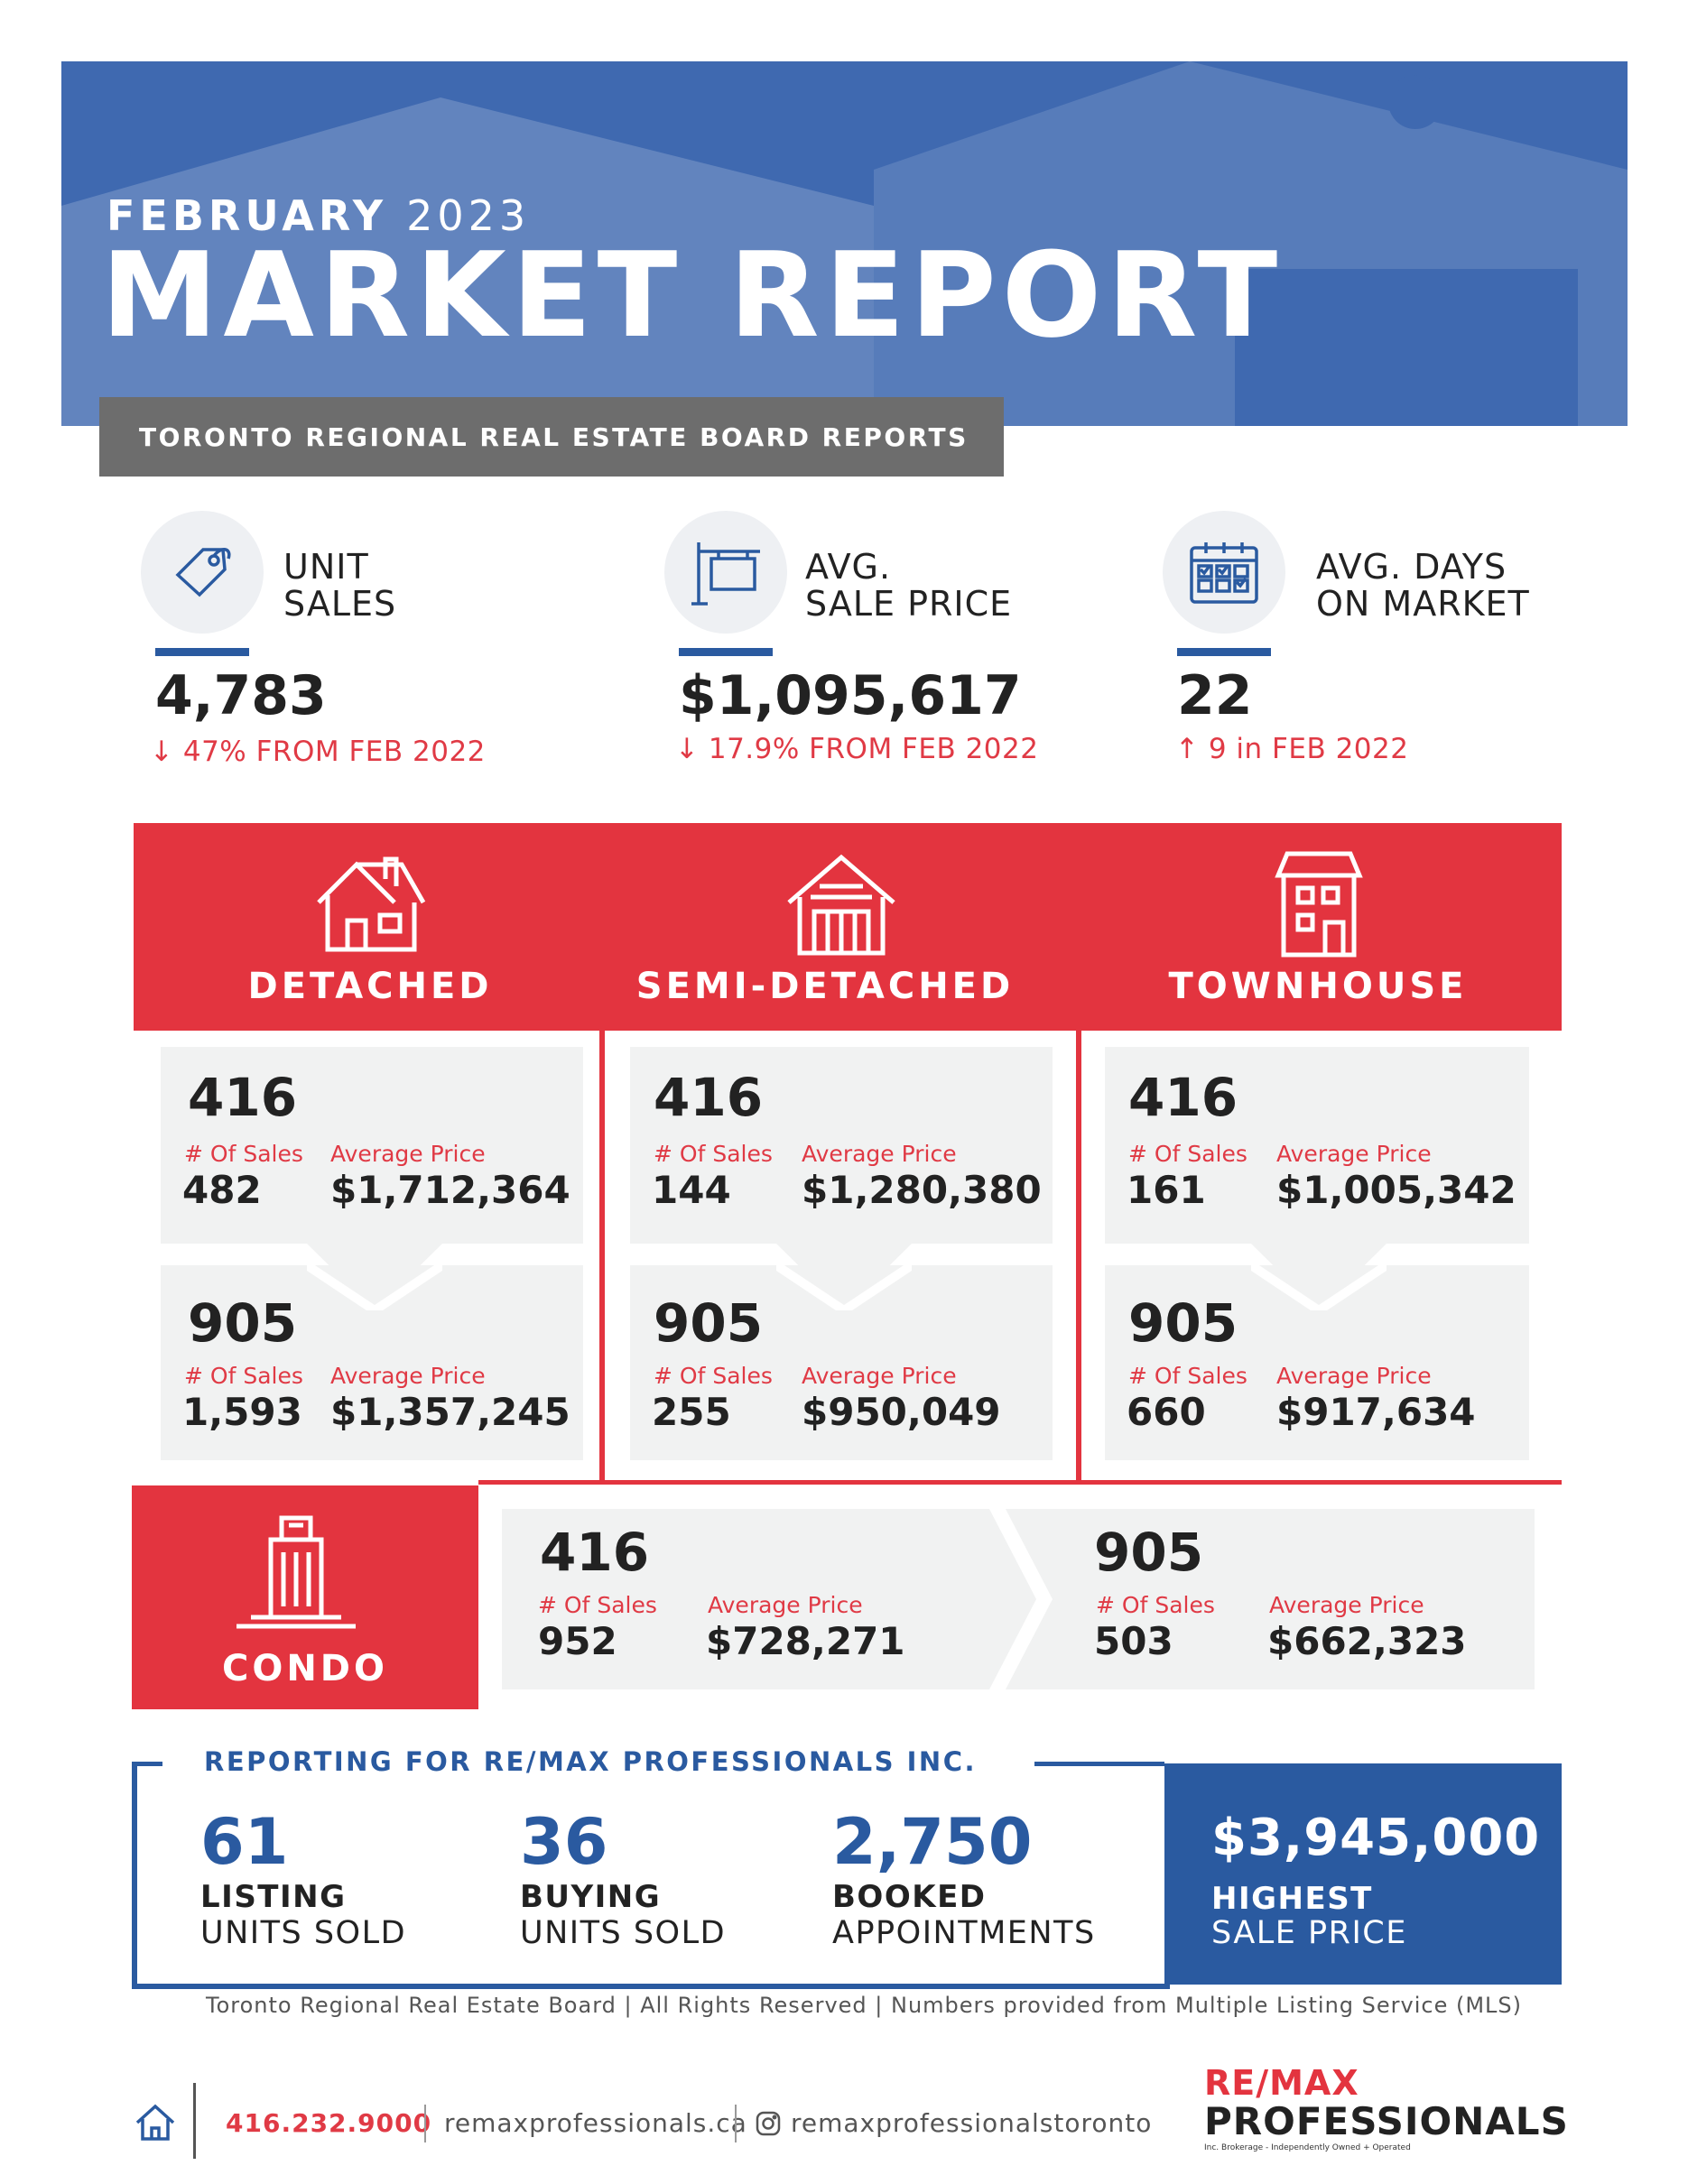 The image size is (1688, 2184). Describe the element at coordinates (202, 652) in the screenshot. I see `stat-divider` at that location.